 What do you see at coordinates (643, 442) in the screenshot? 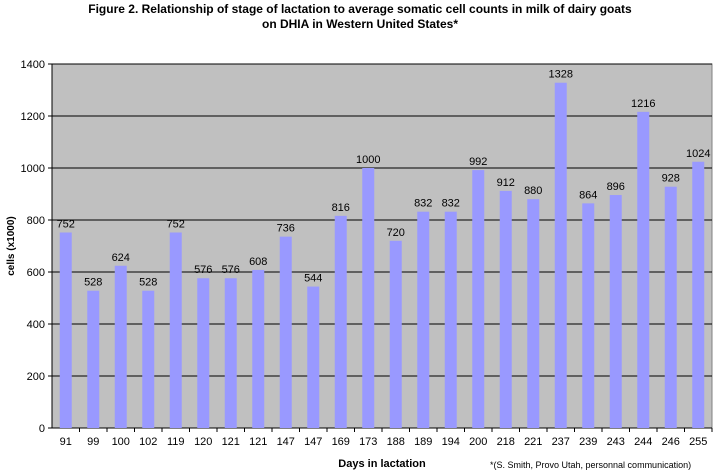
I see `x-tick-label: 244` at bounding box center [643, 442].